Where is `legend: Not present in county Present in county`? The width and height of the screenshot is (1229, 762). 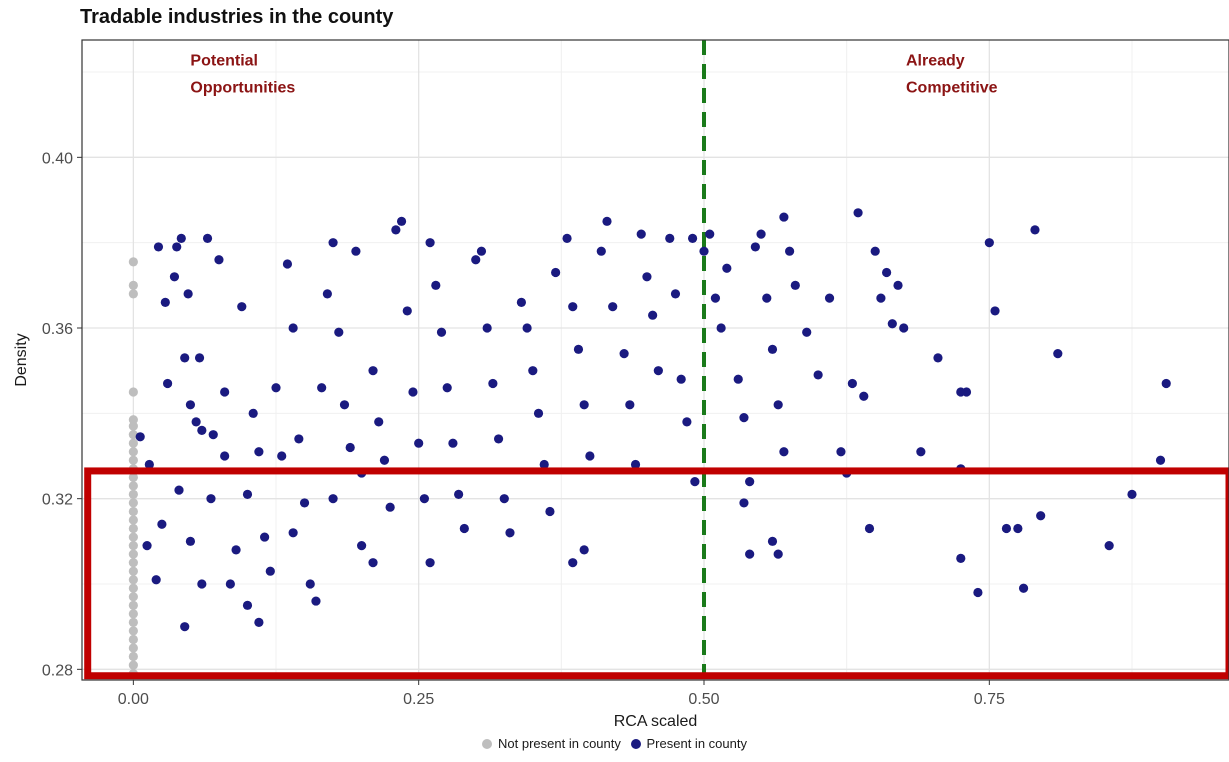
legend: Not present in county Present in county is located at coordinates (614, 744).